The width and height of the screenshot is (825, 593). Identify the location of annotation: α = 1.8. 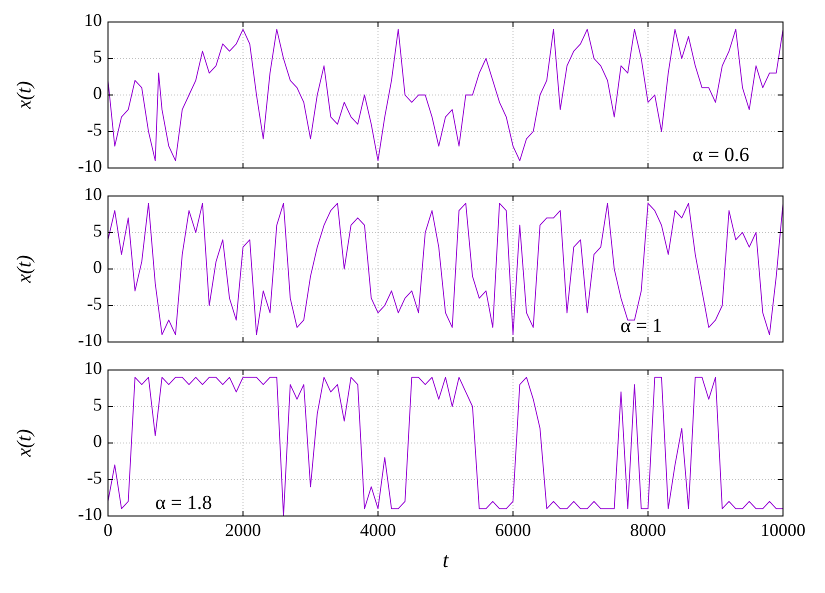
(183, 503).